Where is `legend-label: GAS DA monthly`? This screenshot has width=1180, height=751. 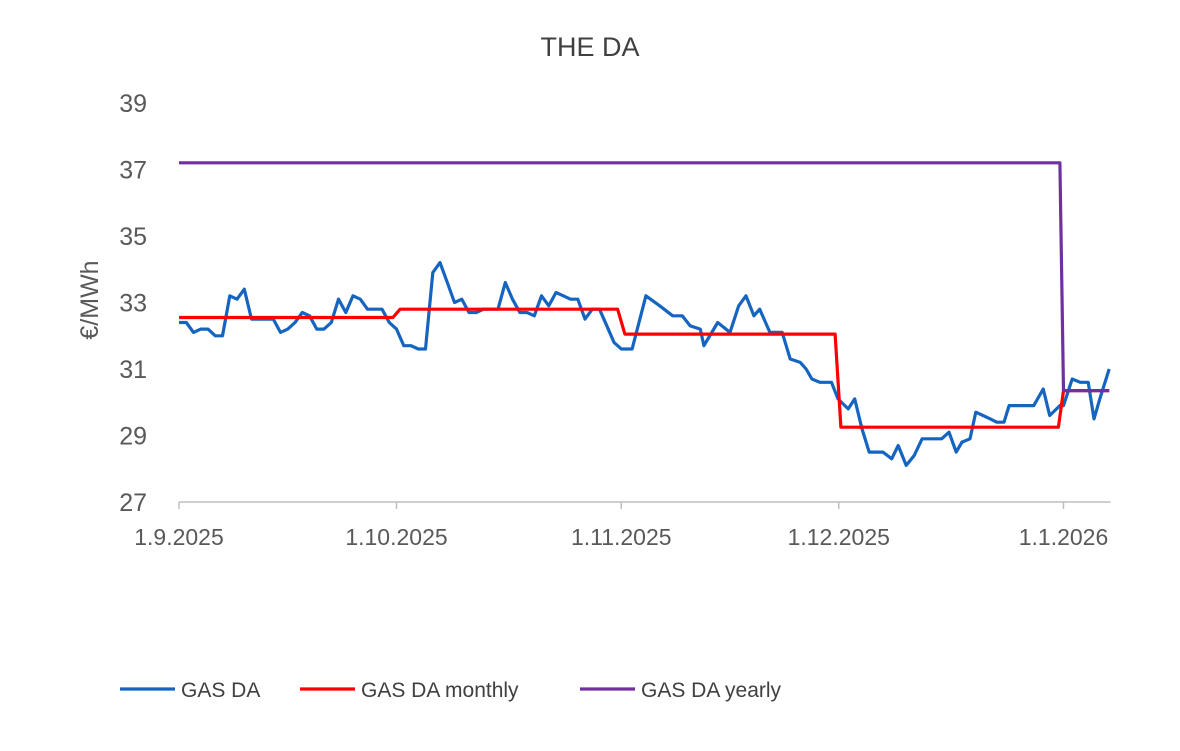
legend-label: GAS DA monthly is located at coordinates (440, 690).